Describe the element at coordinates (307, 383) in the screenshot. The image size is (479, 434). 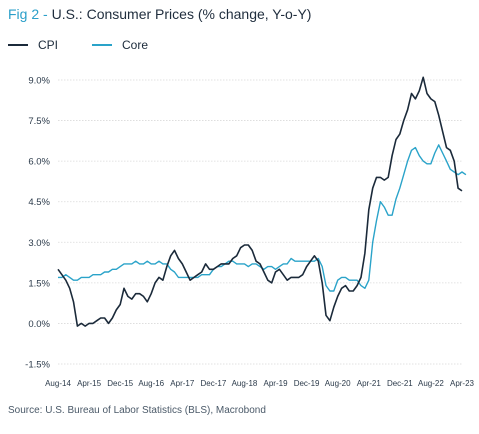
I see `x-tick-label: Dec-19` at that location.